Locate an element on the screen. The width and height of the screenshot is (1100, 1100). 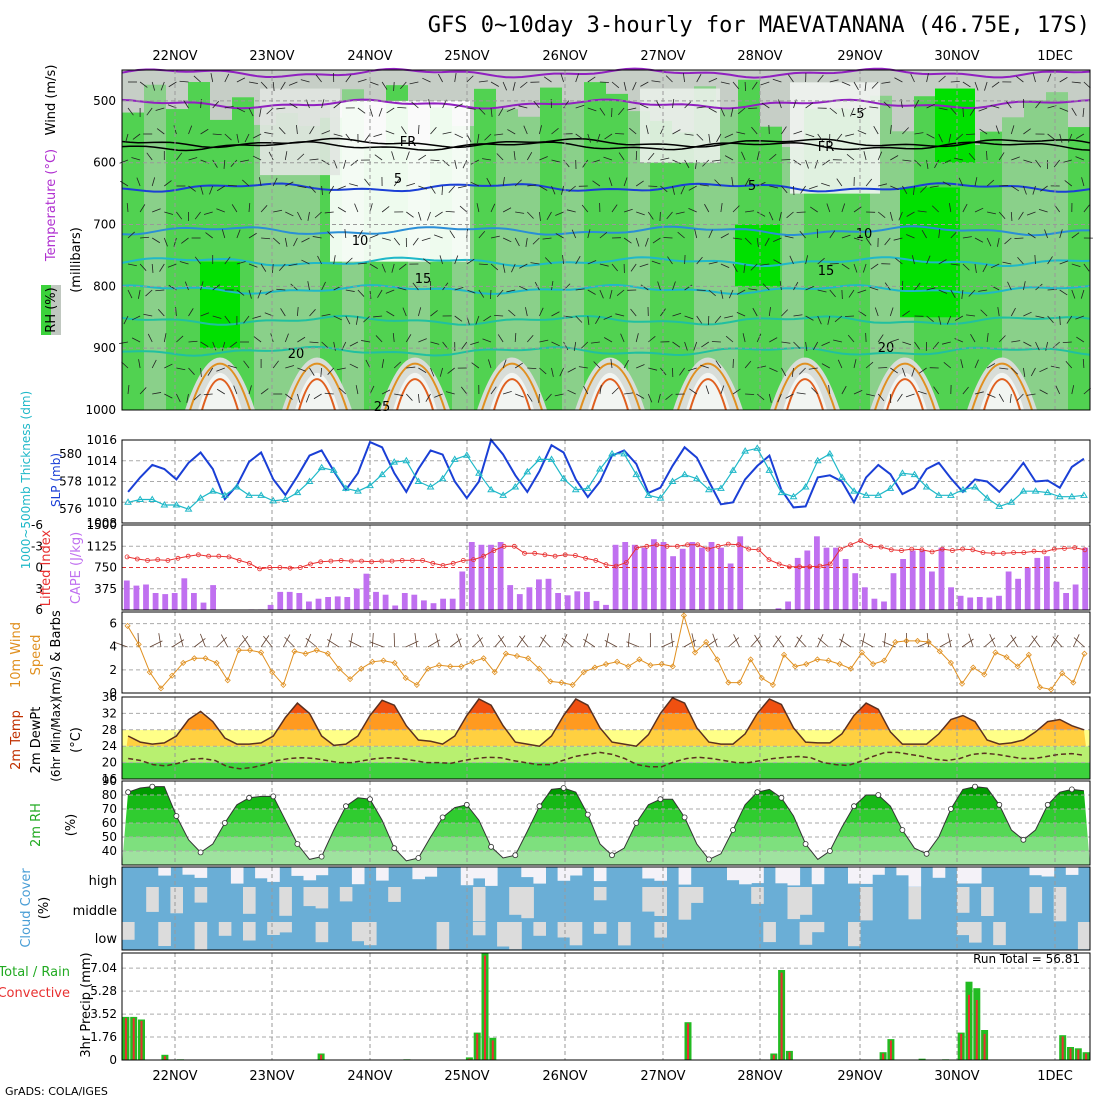
isotherm-line is located at coordinates (606, 320).